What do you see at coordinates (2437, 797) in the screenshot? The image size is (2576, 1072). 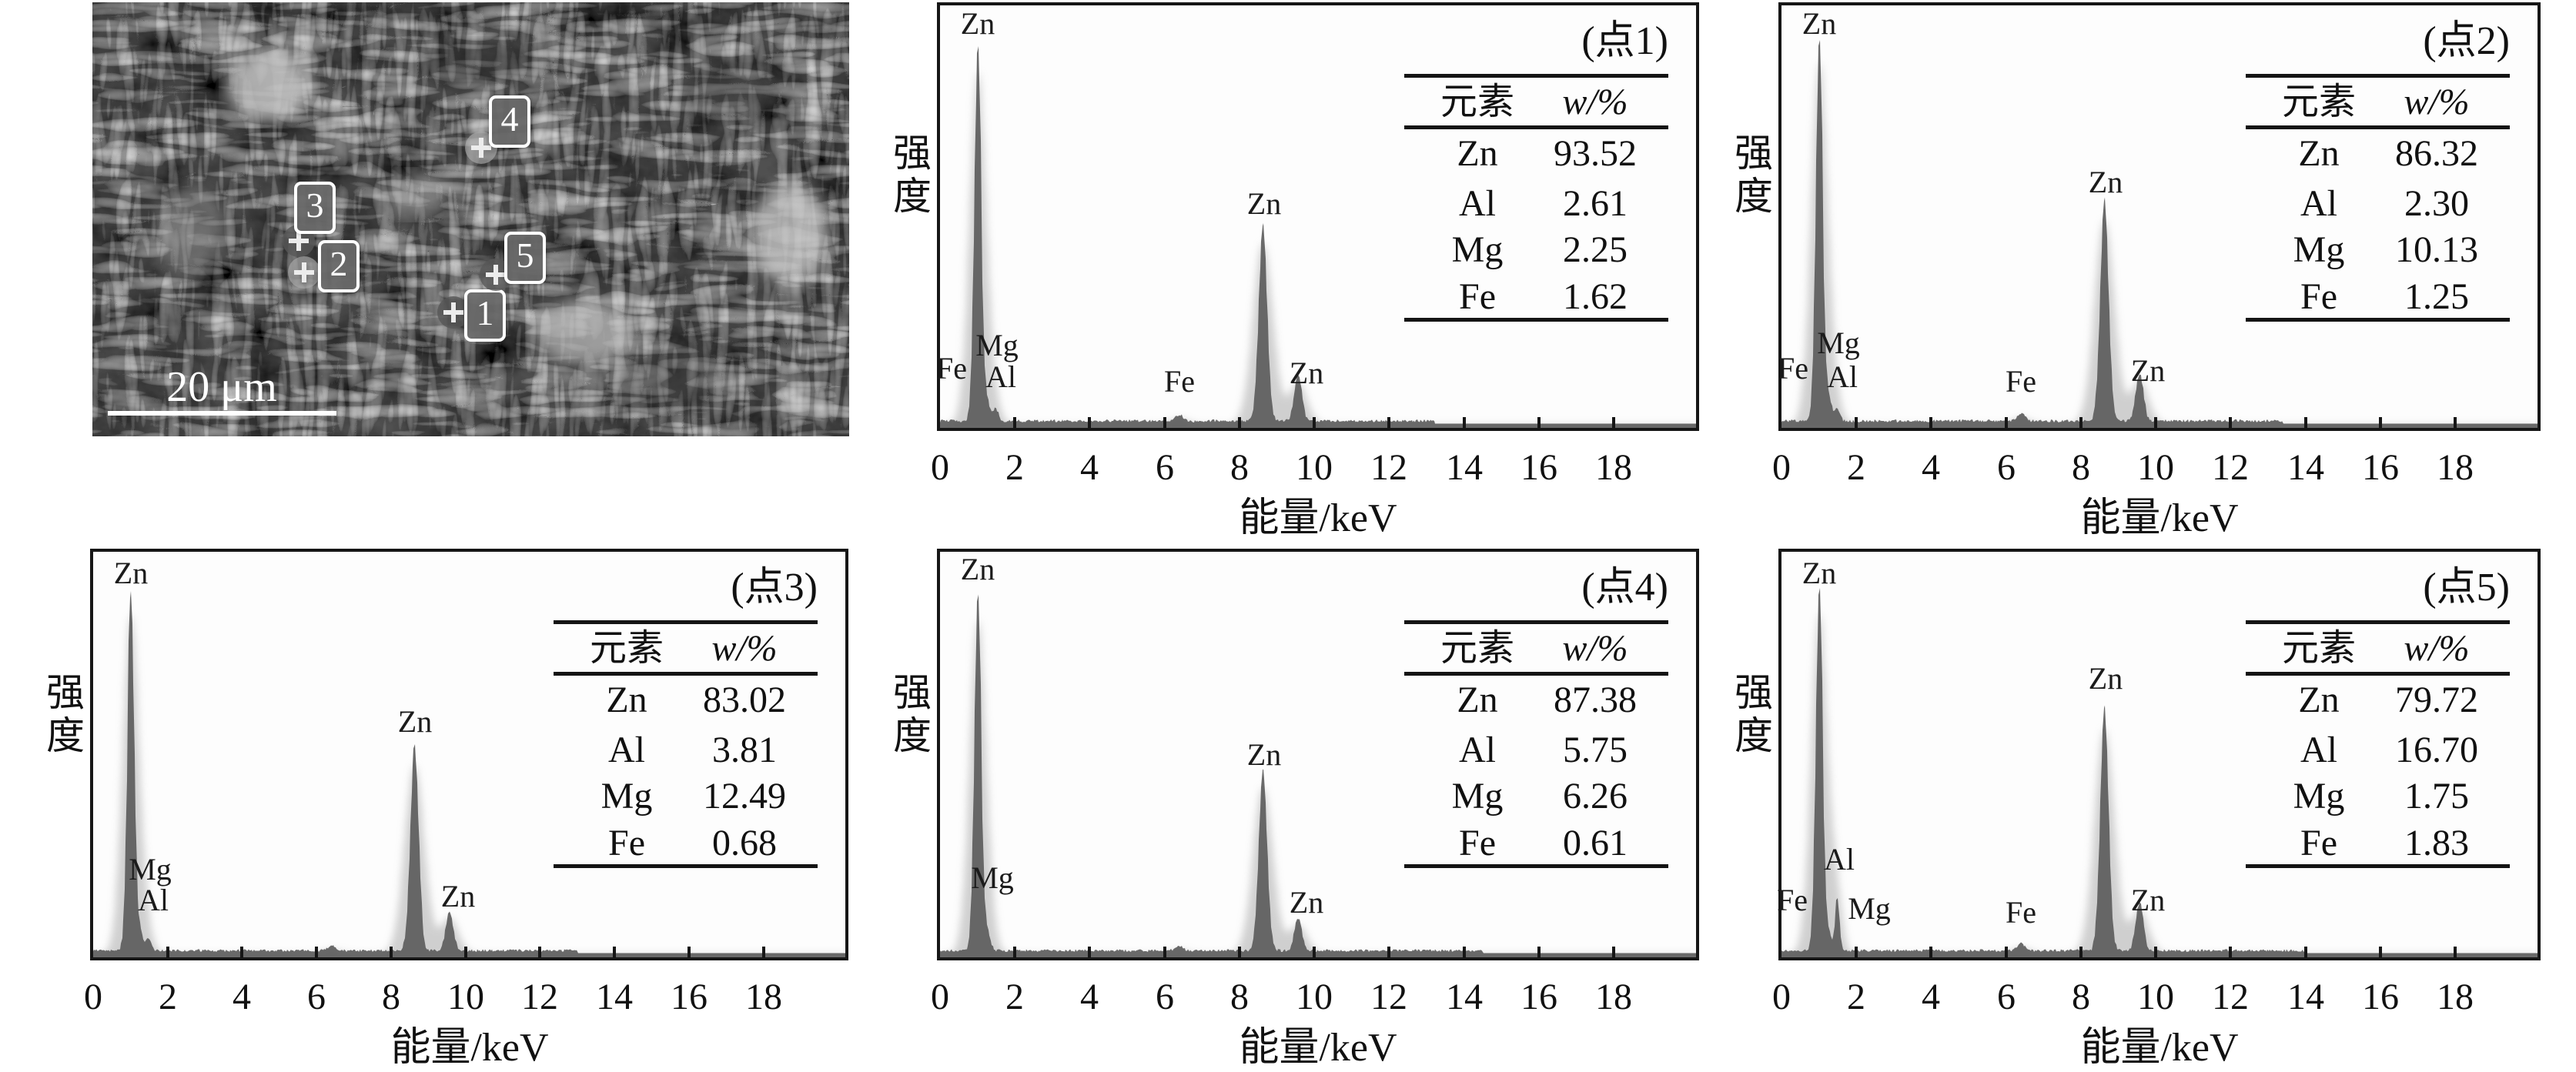 I see `table-cell-value: 1.75` at bounding box center [2437, 797].